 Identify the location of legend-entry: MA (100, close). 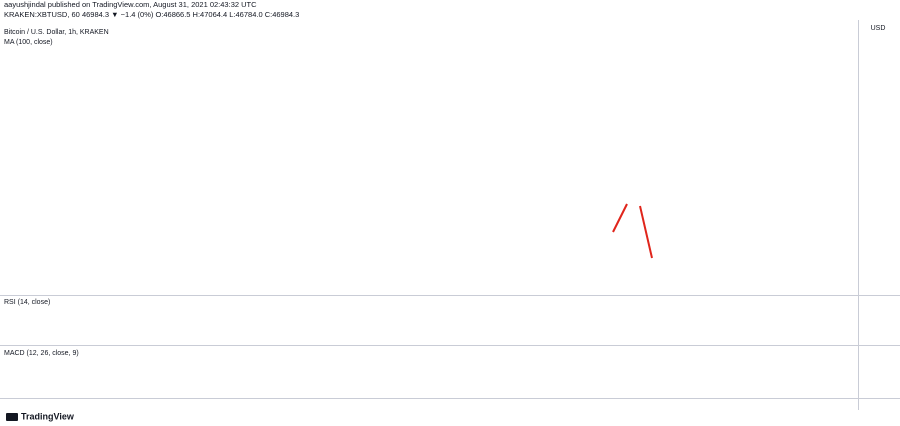
(28, 42).